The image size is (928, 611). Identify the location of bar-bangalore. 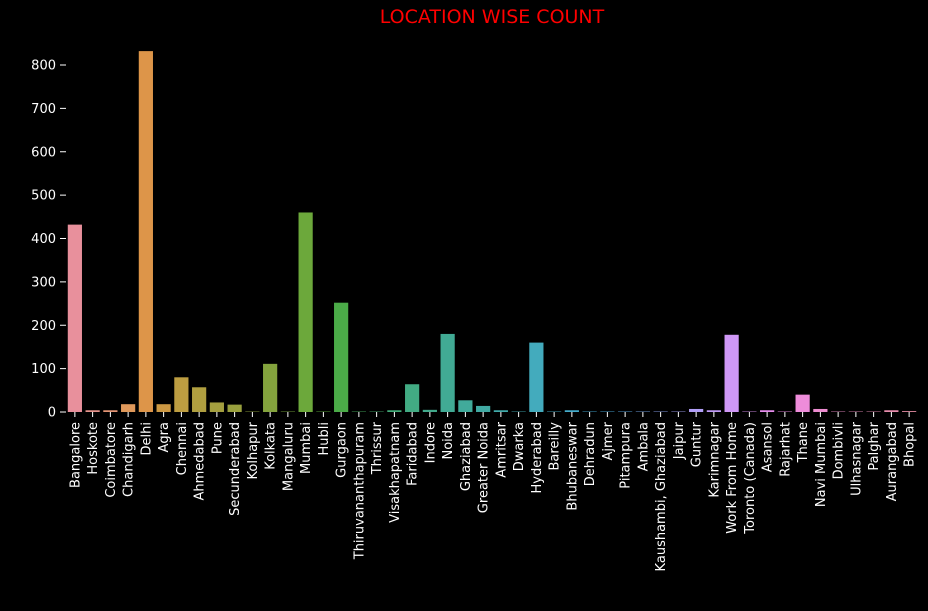
(74, 318).